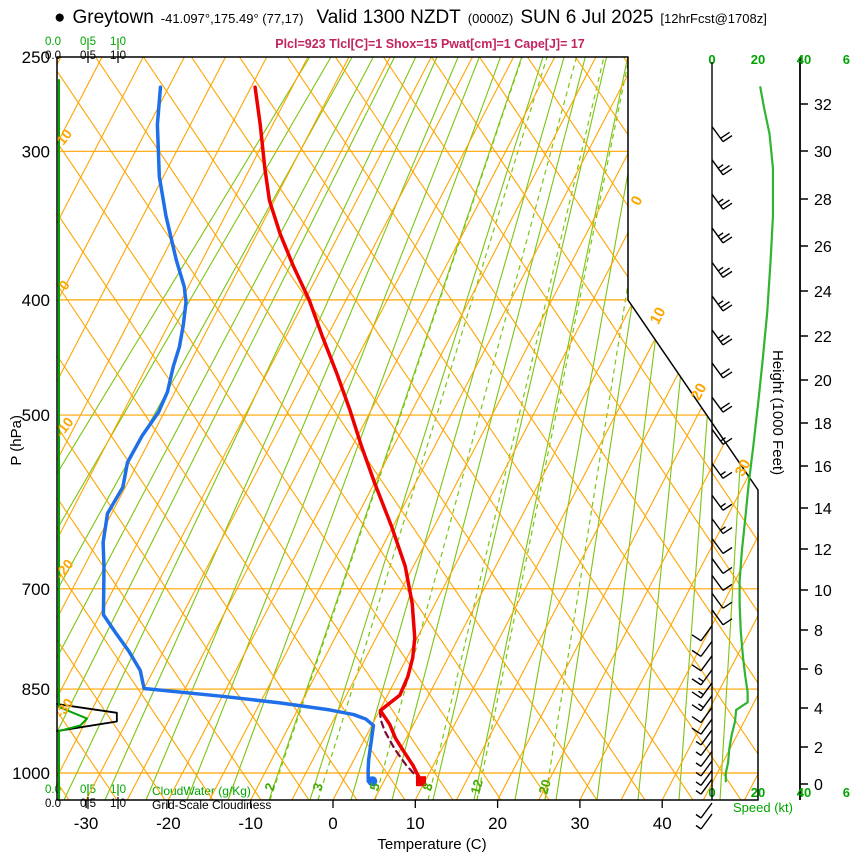 Image resolution: width=850 pixels, height=860 pixels. What do you see at coordinates (388, 17) in the screenshot?
I see `valid-time: Valid 1300 NZDT` at bounding box center [388, 17].